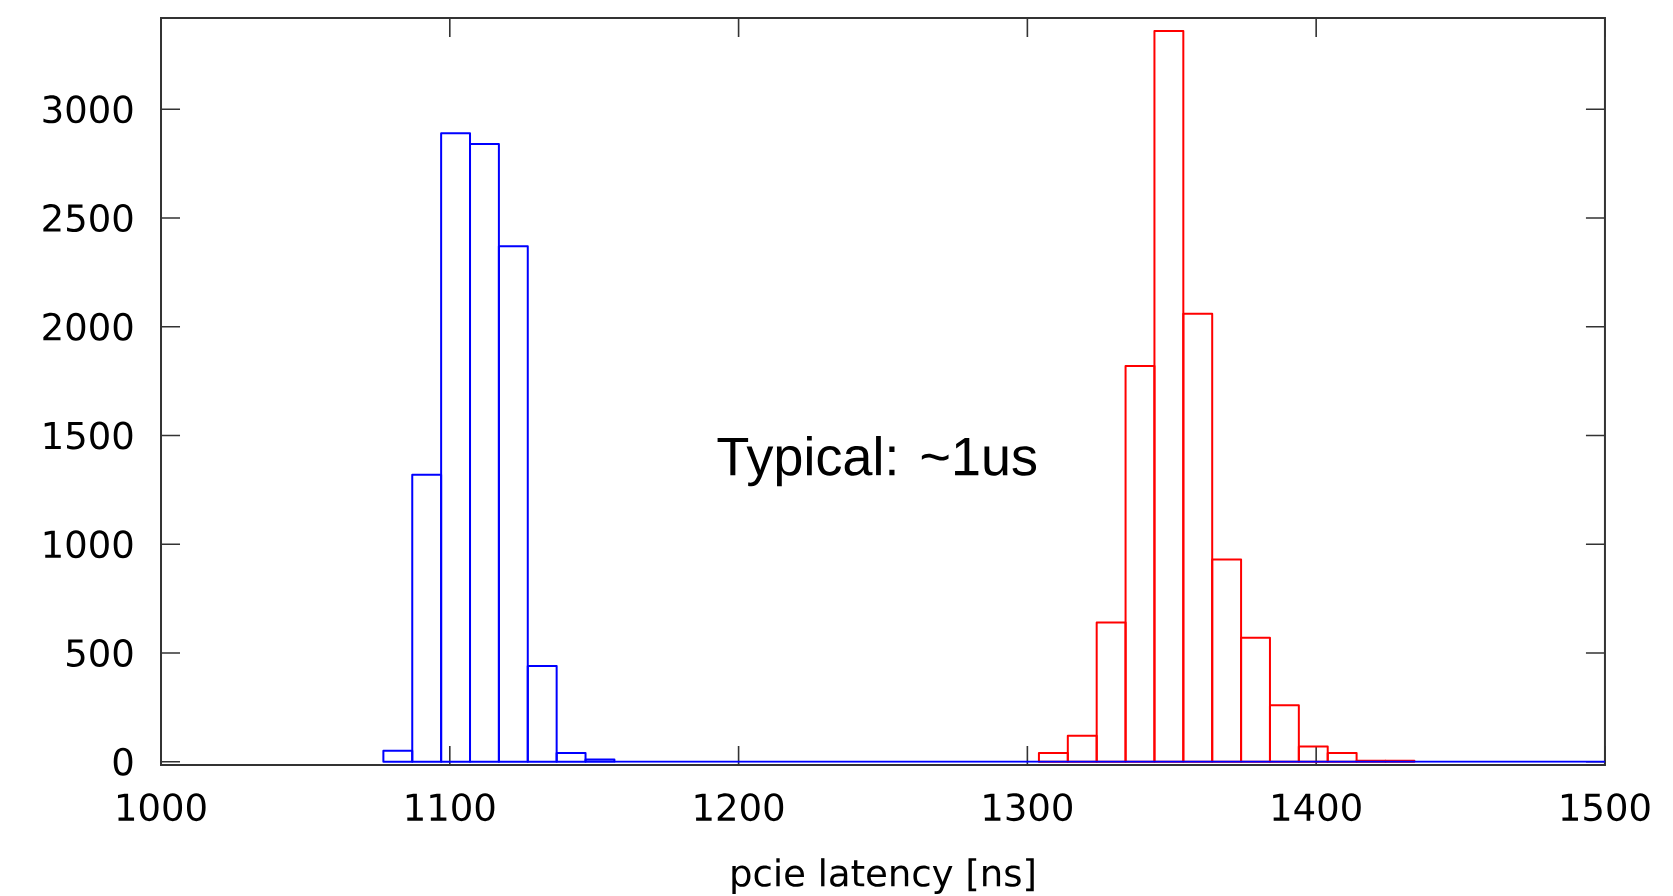 Image resolution: width=1673 pixels, height=896 pixels. Describe the element at coordinates (88, 544) in the screenshot. I see `y-tick-label: 1000` at that location.